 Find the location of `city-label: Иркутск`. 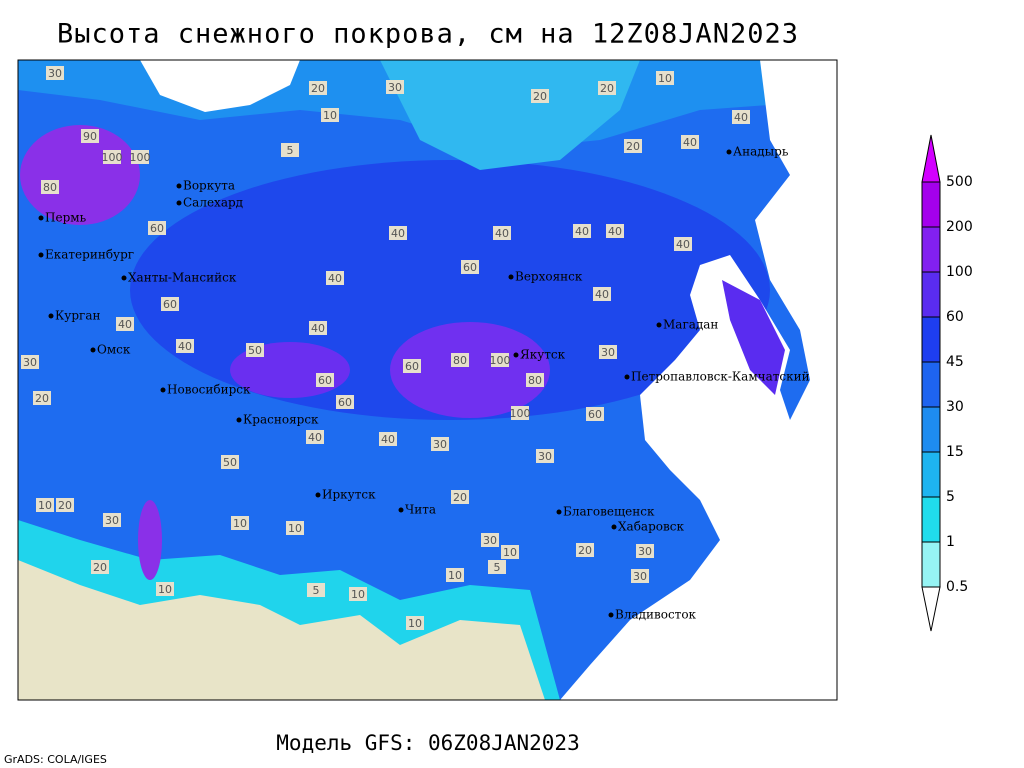

city-label: Иркутск is located at coordinates (349, 495).